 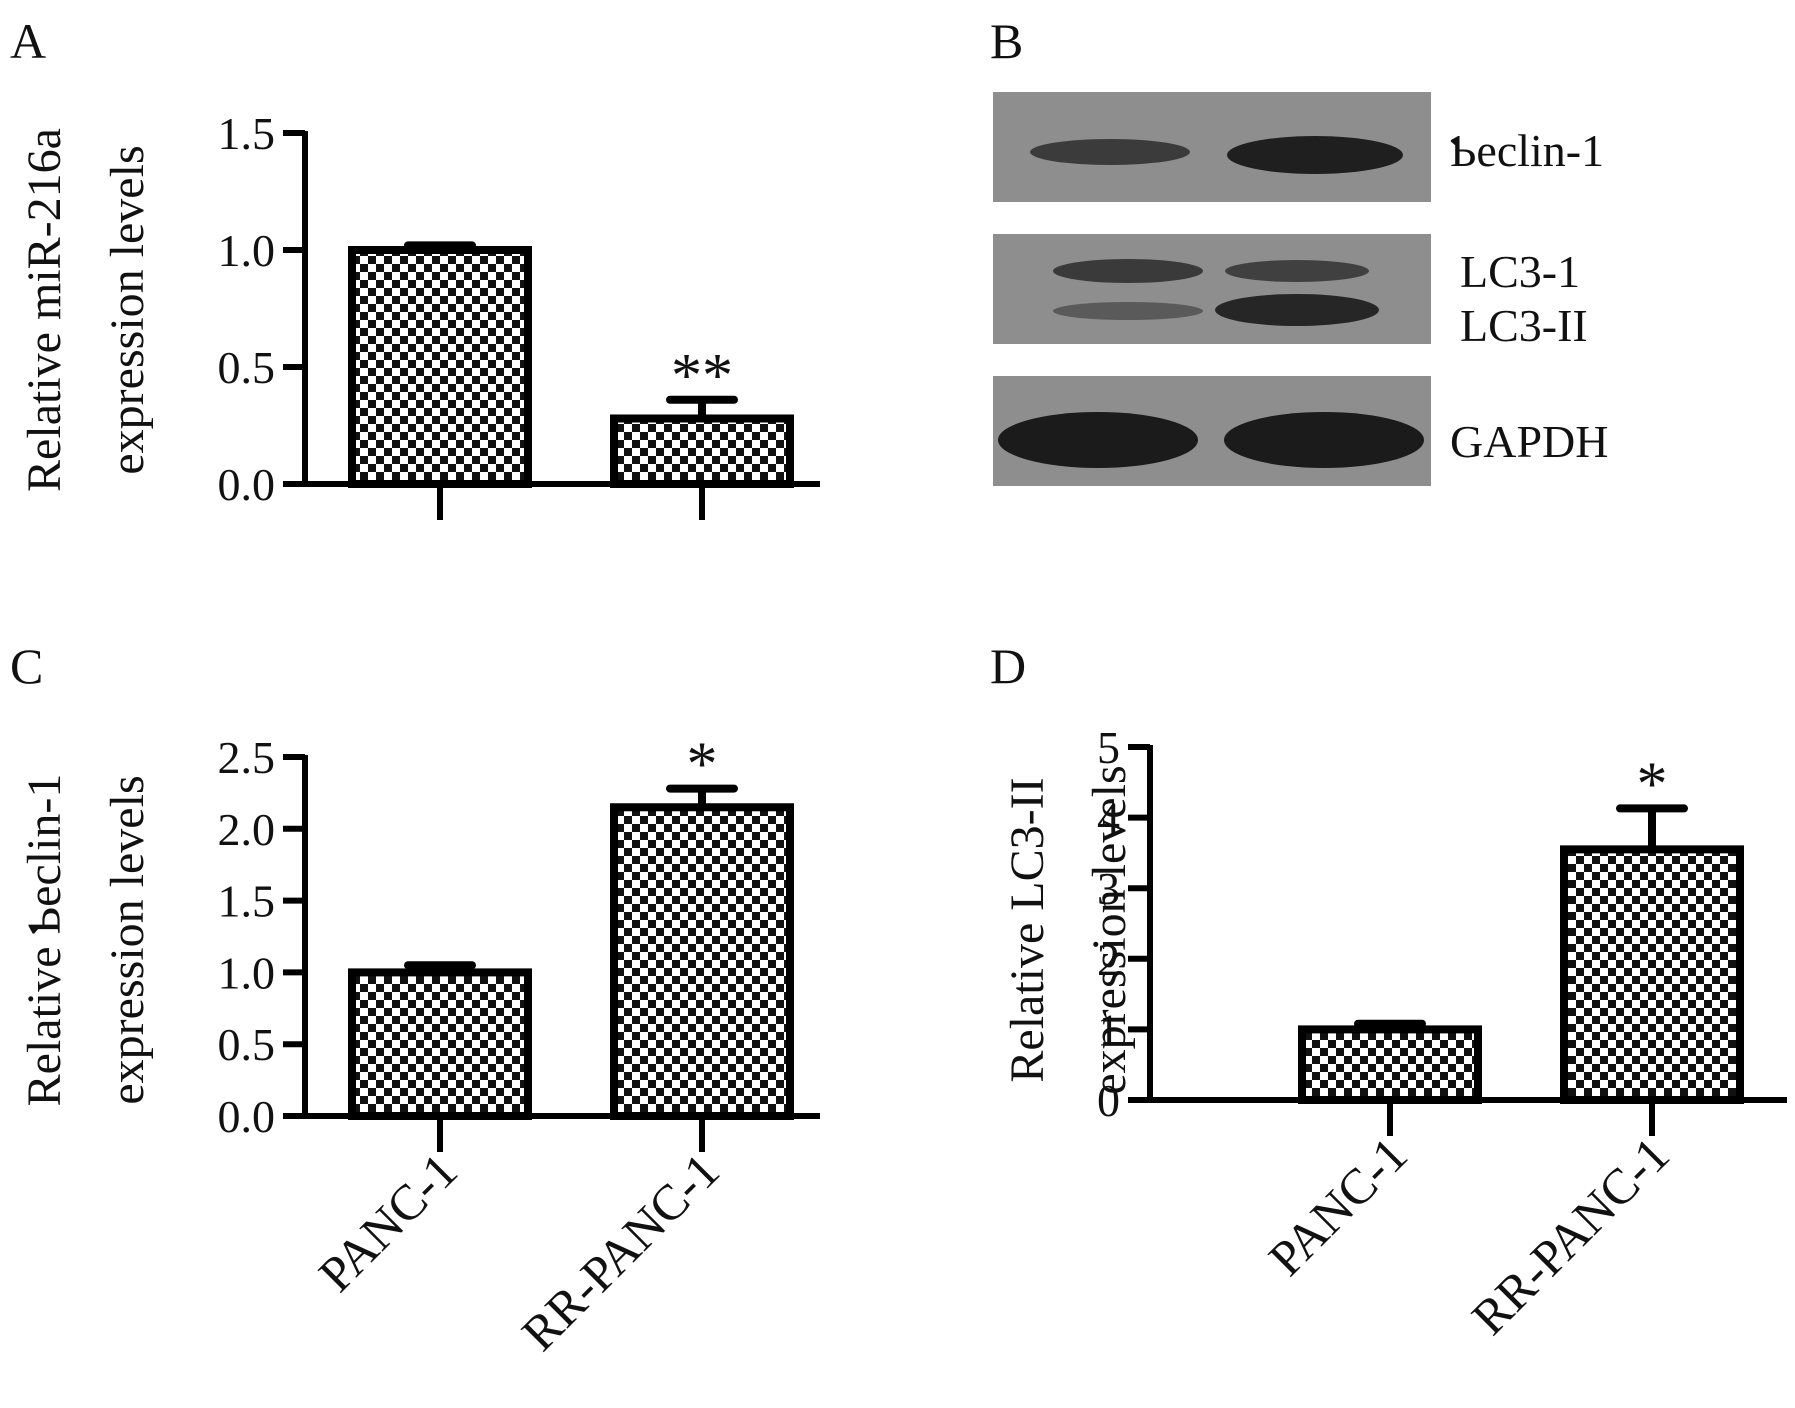 I want to click on y-tick-label: 1, so click(x=1108, y=1029).